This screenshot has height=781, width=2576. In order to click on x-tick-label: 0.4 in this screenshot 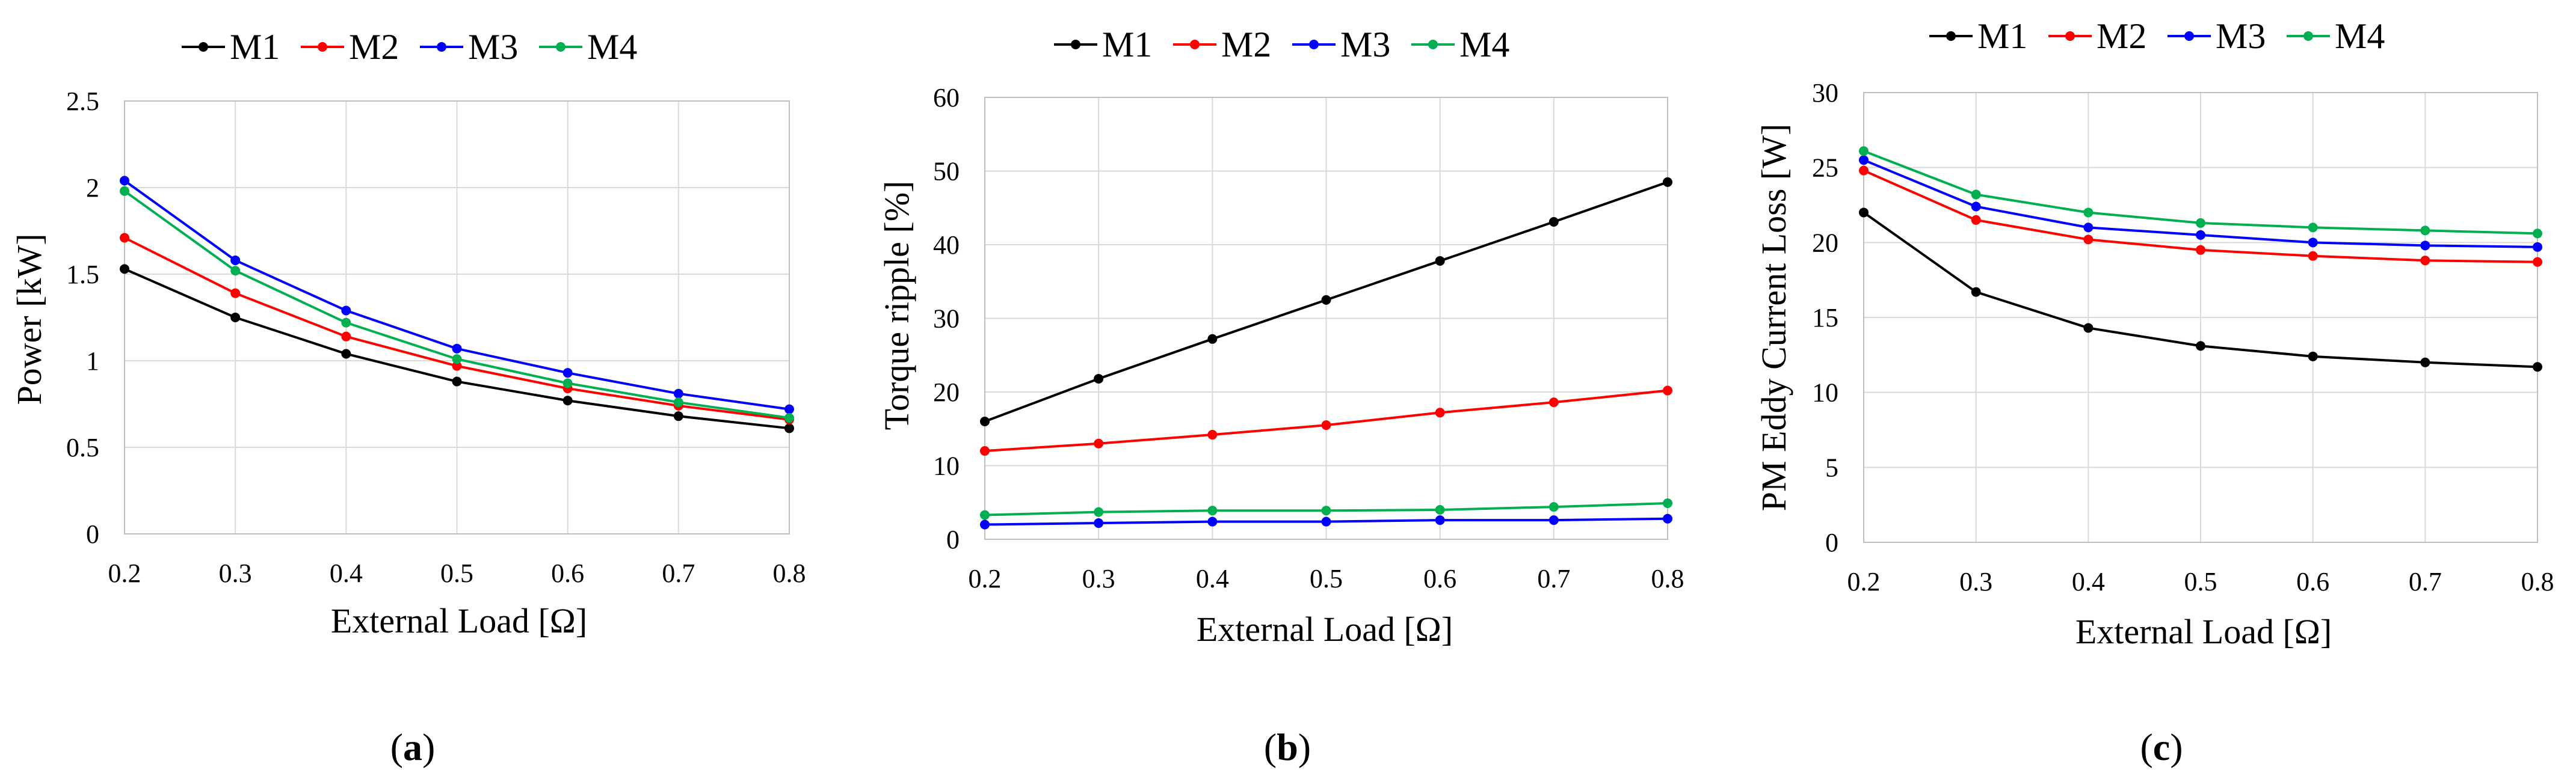, I will do `click(2088, 581)`.